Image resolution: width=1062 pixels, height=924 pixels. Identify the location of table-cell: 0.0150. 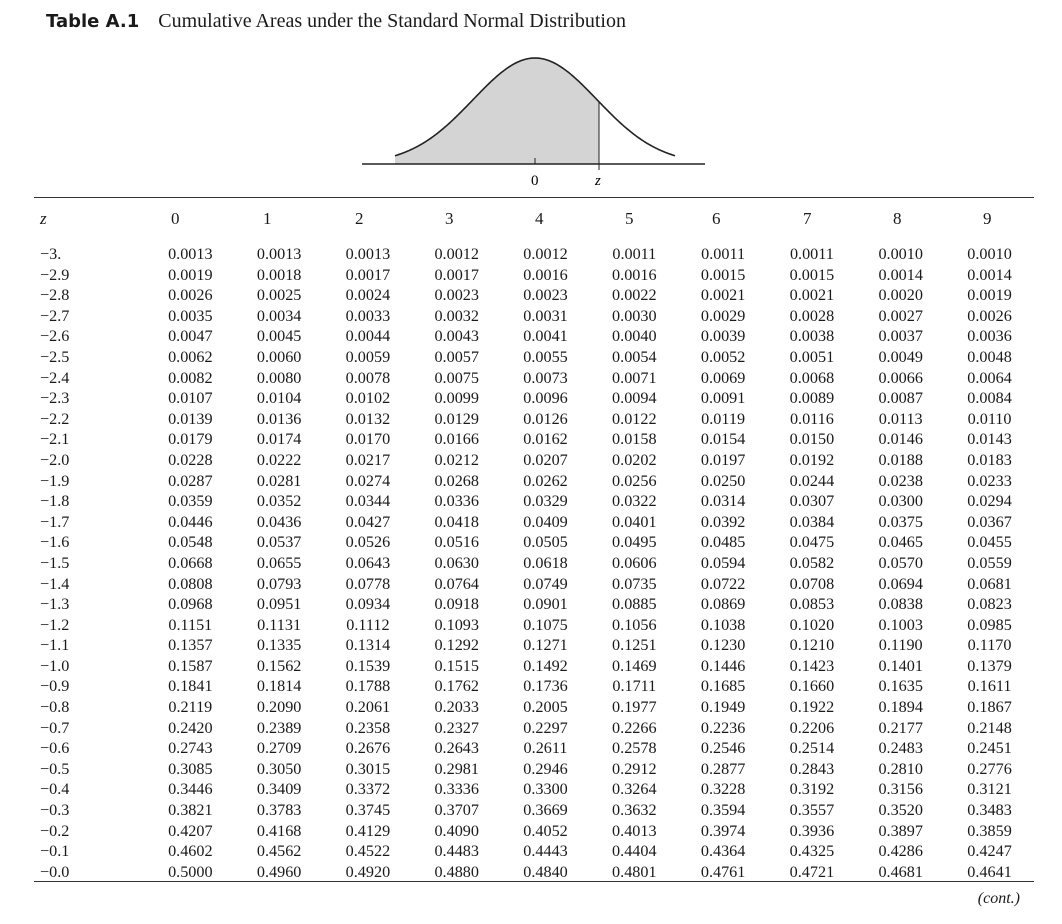
(812, 439).